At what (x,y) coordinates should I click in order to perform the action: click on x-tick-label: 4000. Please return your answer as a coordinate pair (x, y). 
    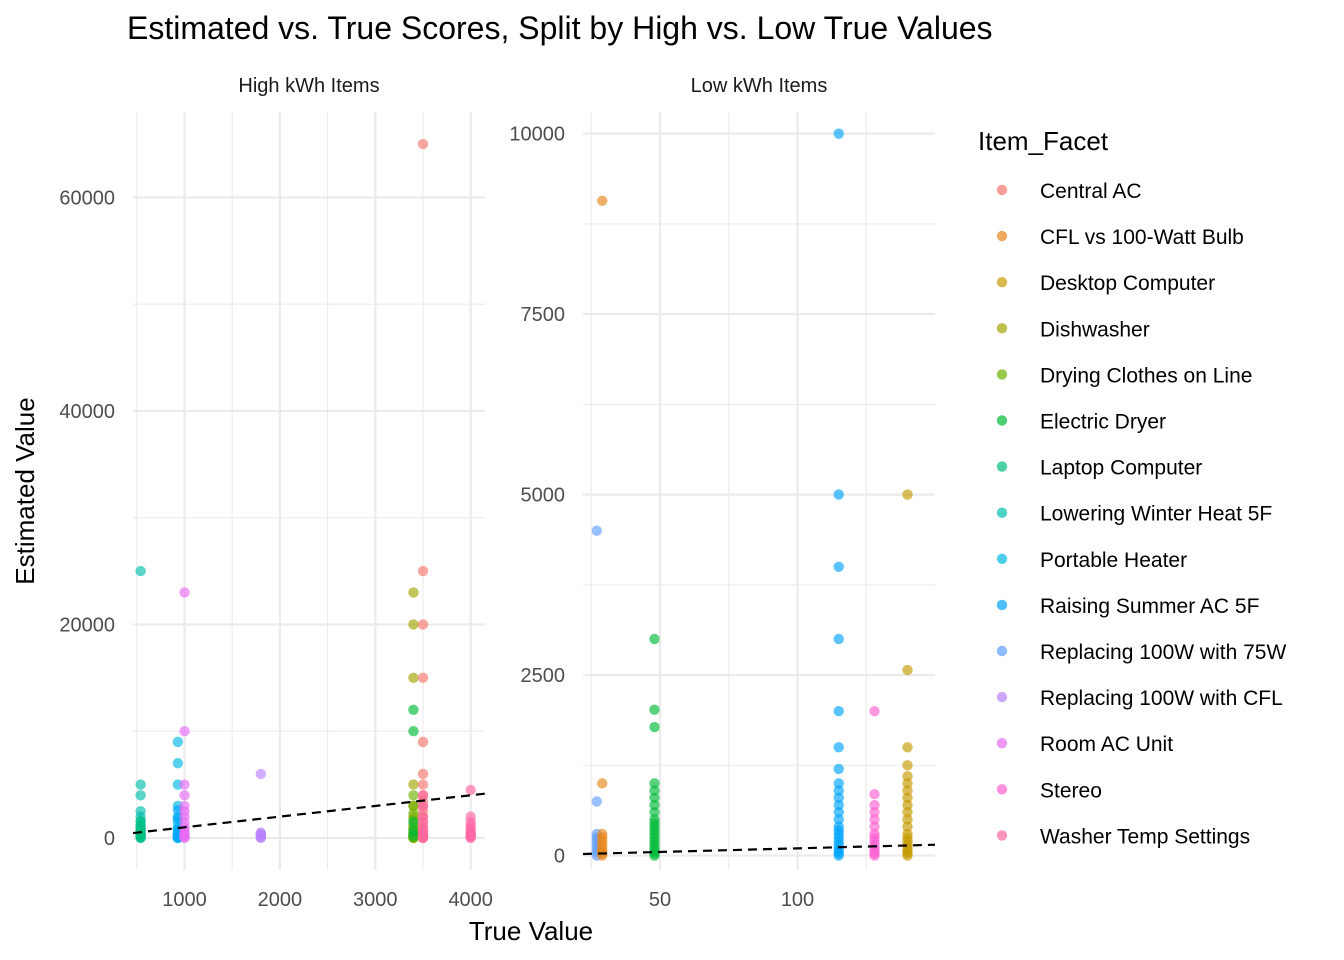
    Looking at the image, I should click on (470, 900).